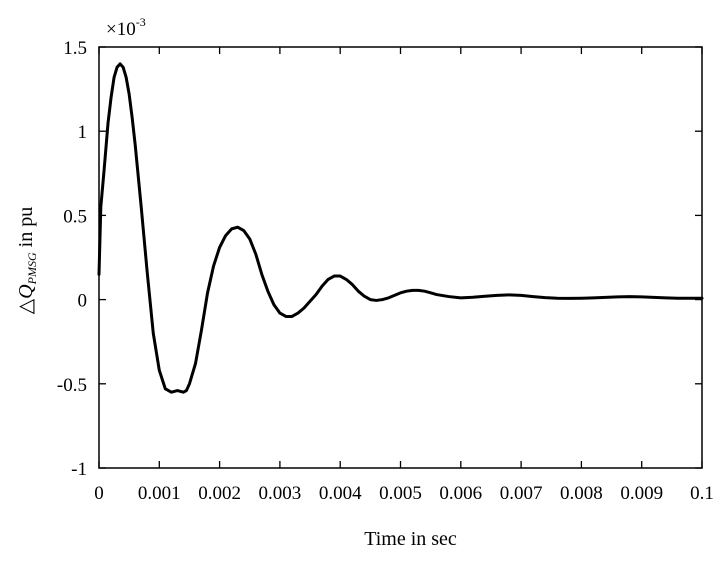  I want to click on y-axis-label: △QPMSG in pu, so click(27, 260).